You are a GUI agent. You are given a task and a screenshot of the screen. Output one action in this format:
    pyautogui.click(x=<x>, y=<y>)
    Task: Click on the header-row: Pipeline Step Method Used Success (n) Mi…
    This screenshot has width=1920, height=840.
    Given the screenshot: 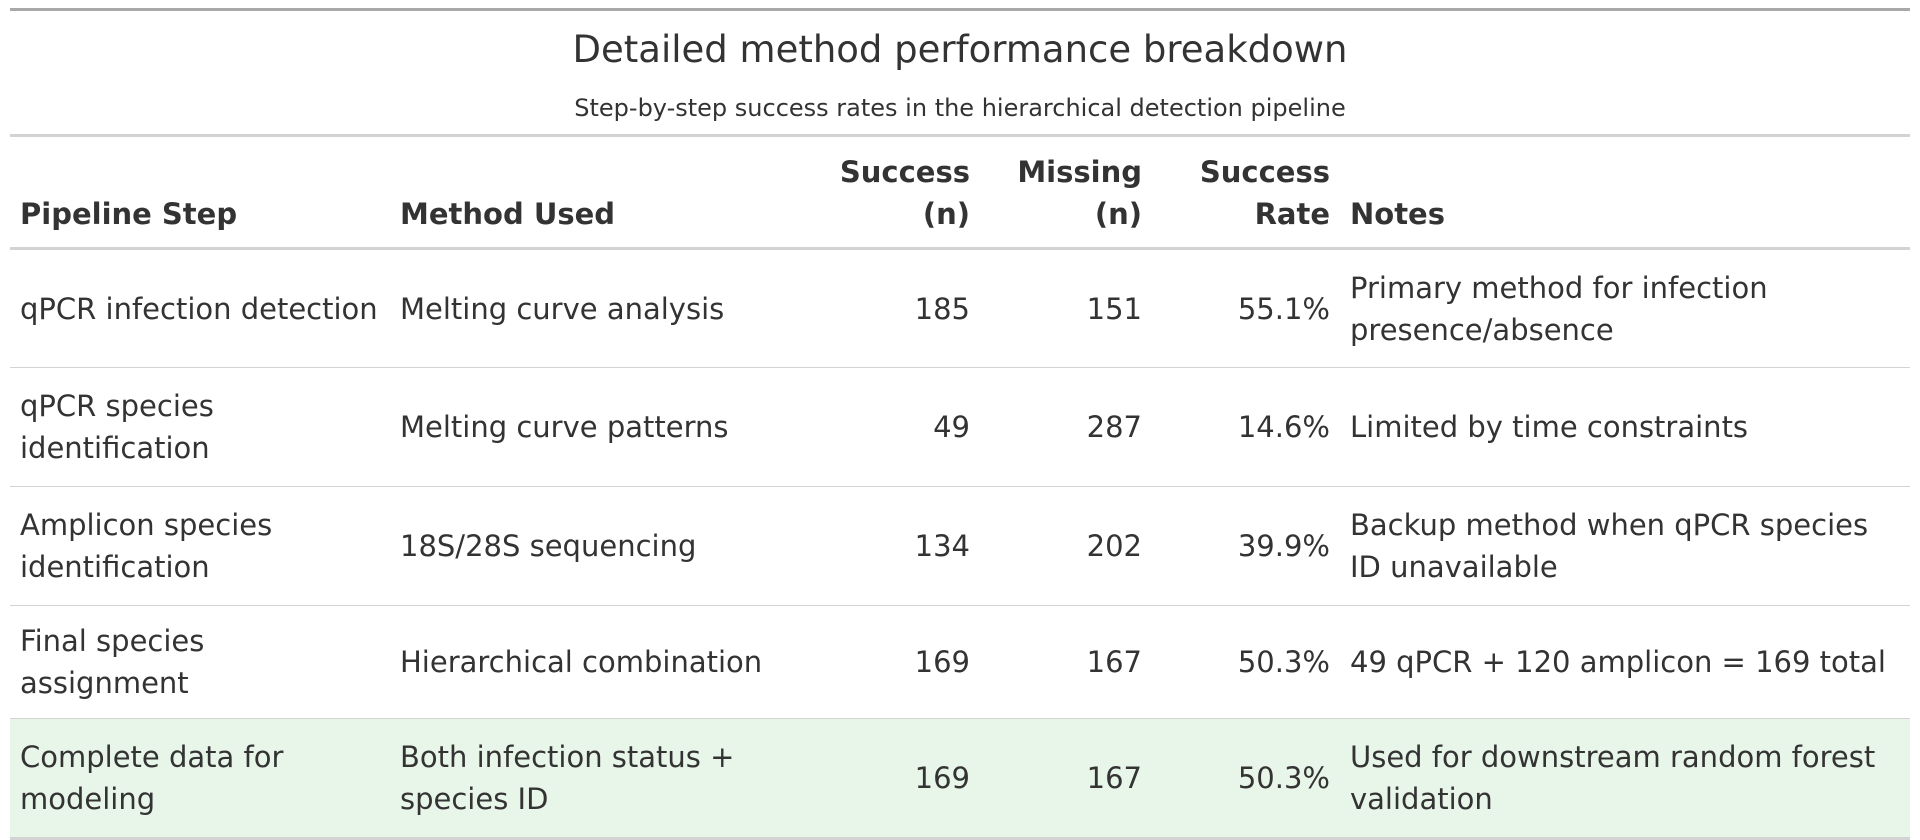 What is the action you would take?
    pyautogui.click(x=960, y=193)
    